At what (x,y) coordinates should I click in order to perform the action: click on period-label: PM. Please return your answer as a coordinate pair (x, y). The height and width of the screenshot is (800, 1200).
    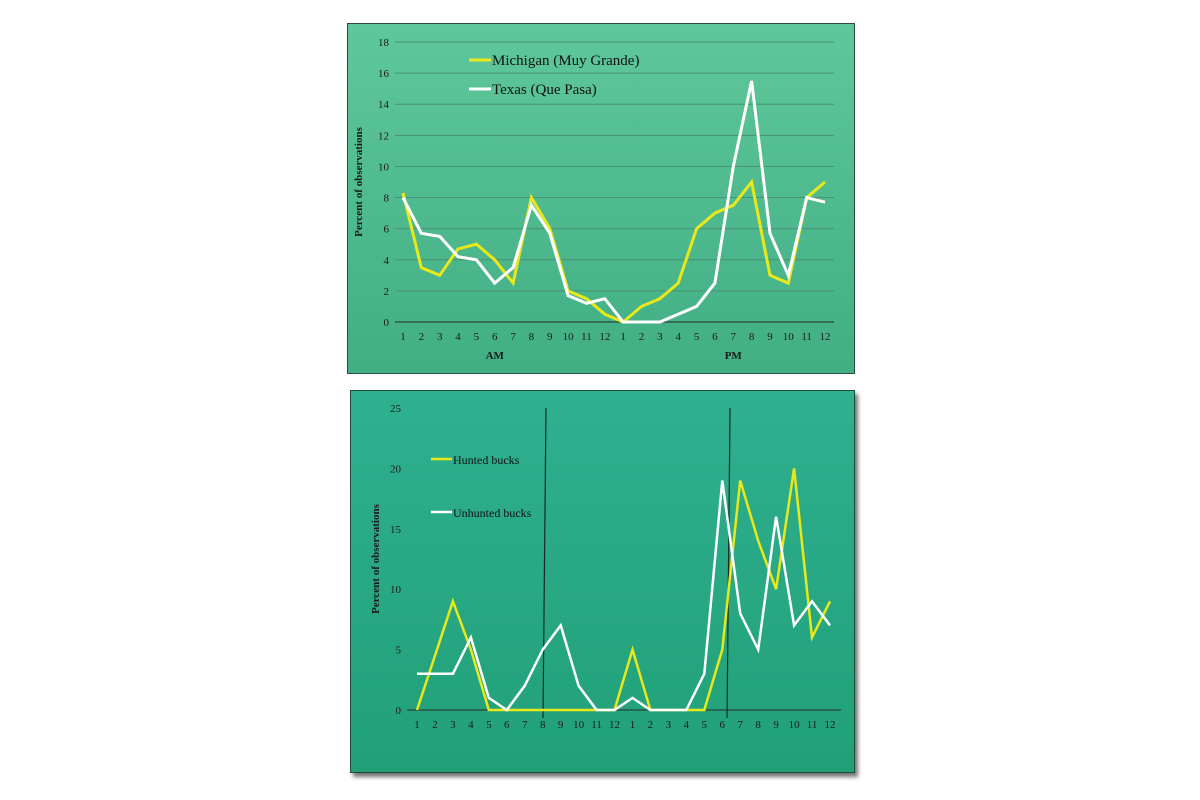
    Looking at the image, I should click on (734, 356).